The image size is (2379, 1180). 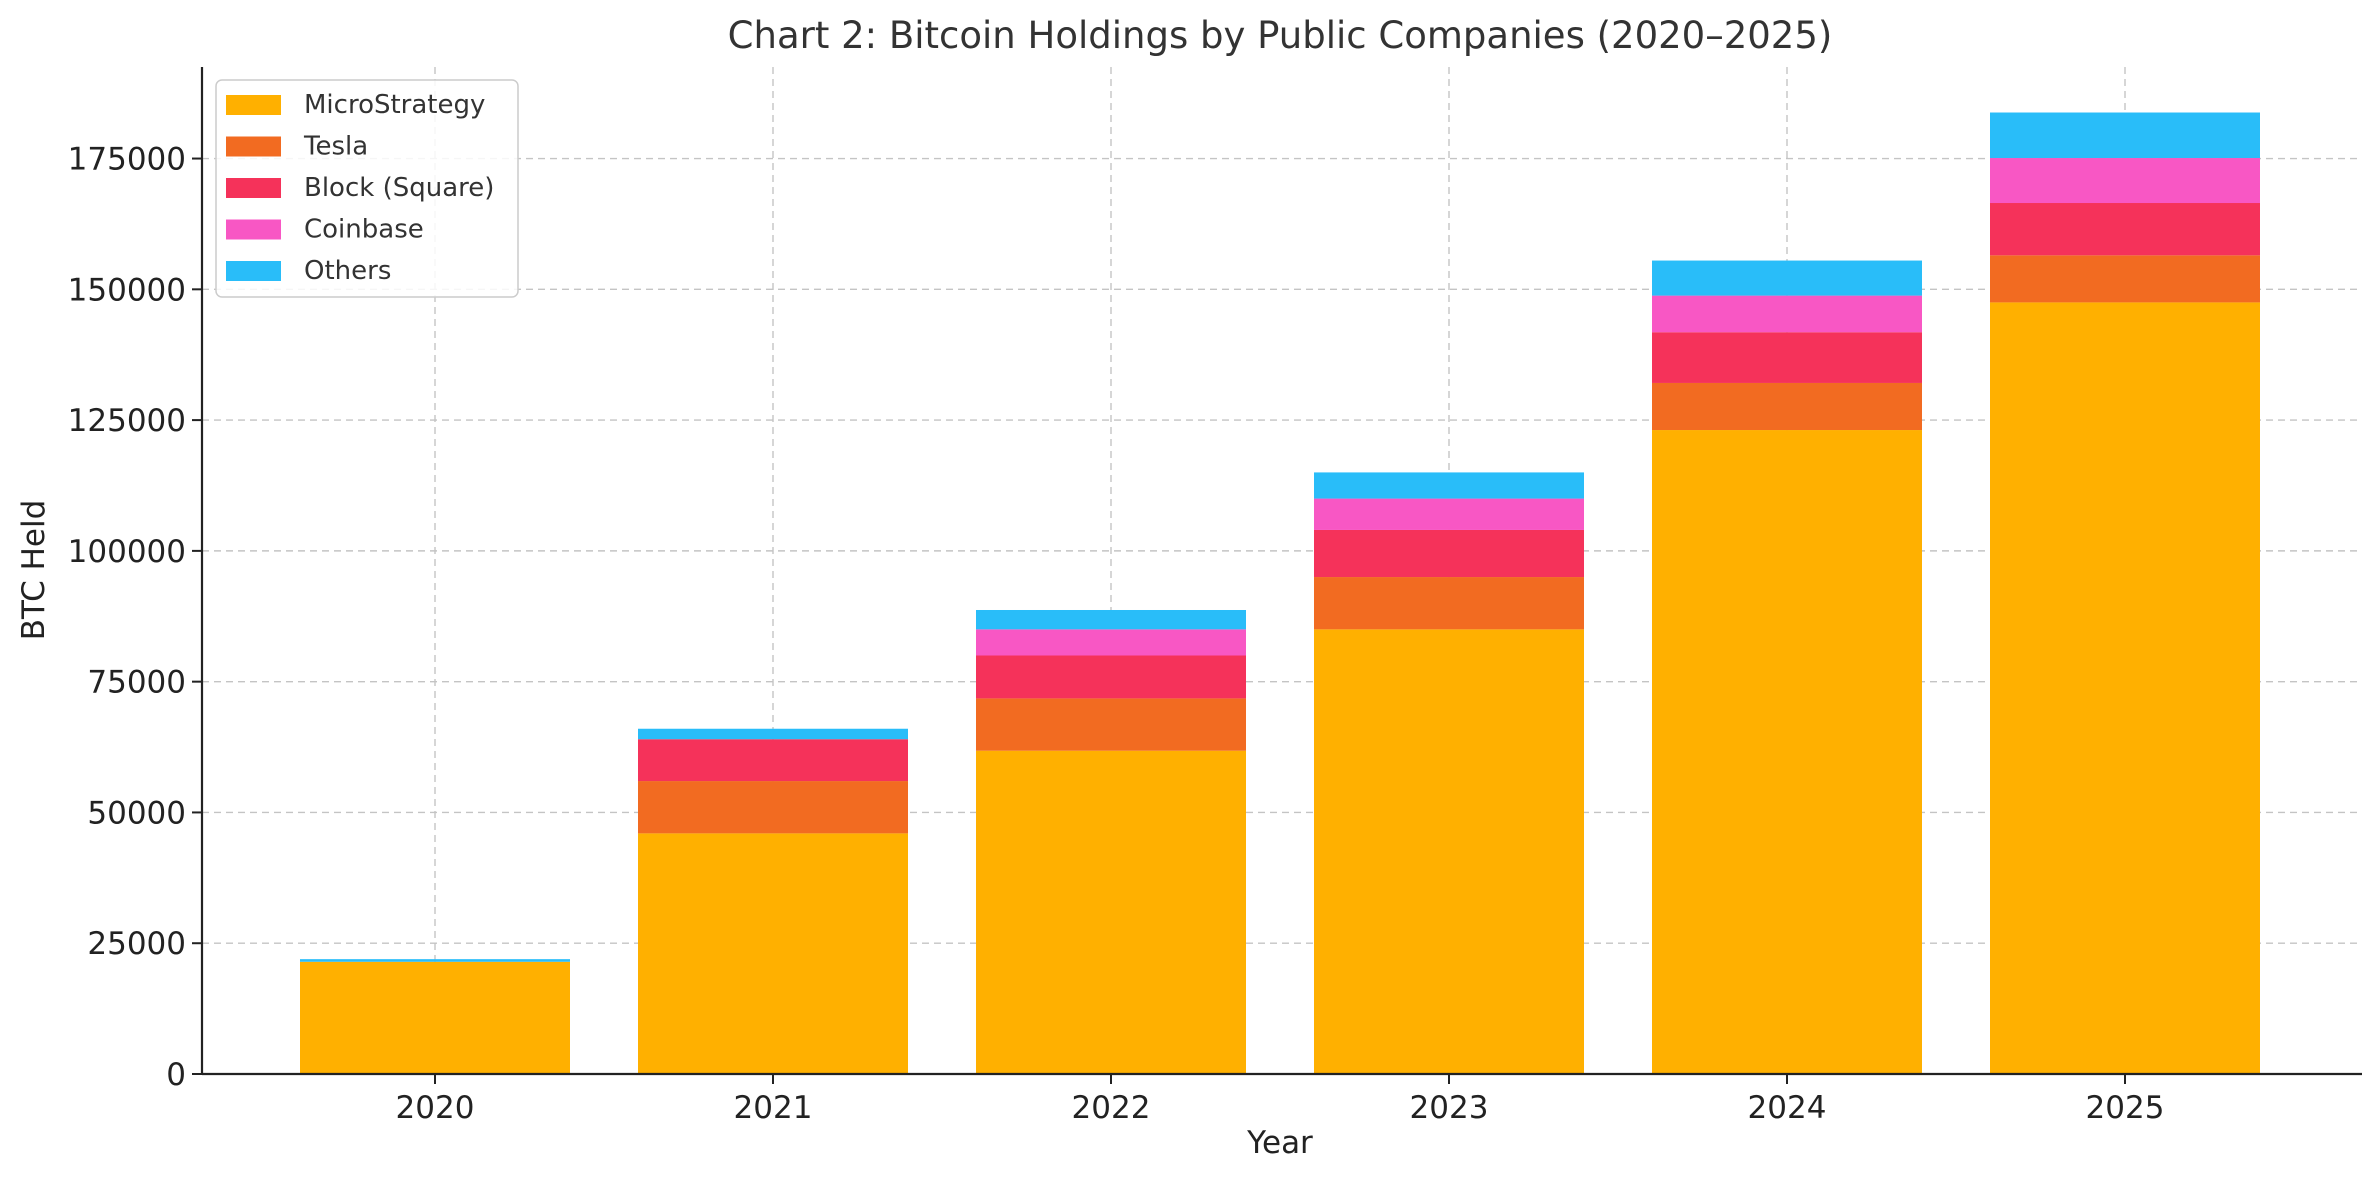 I want to click on bar-segment-microstrategy-2025, so click(x=2125, y=688).